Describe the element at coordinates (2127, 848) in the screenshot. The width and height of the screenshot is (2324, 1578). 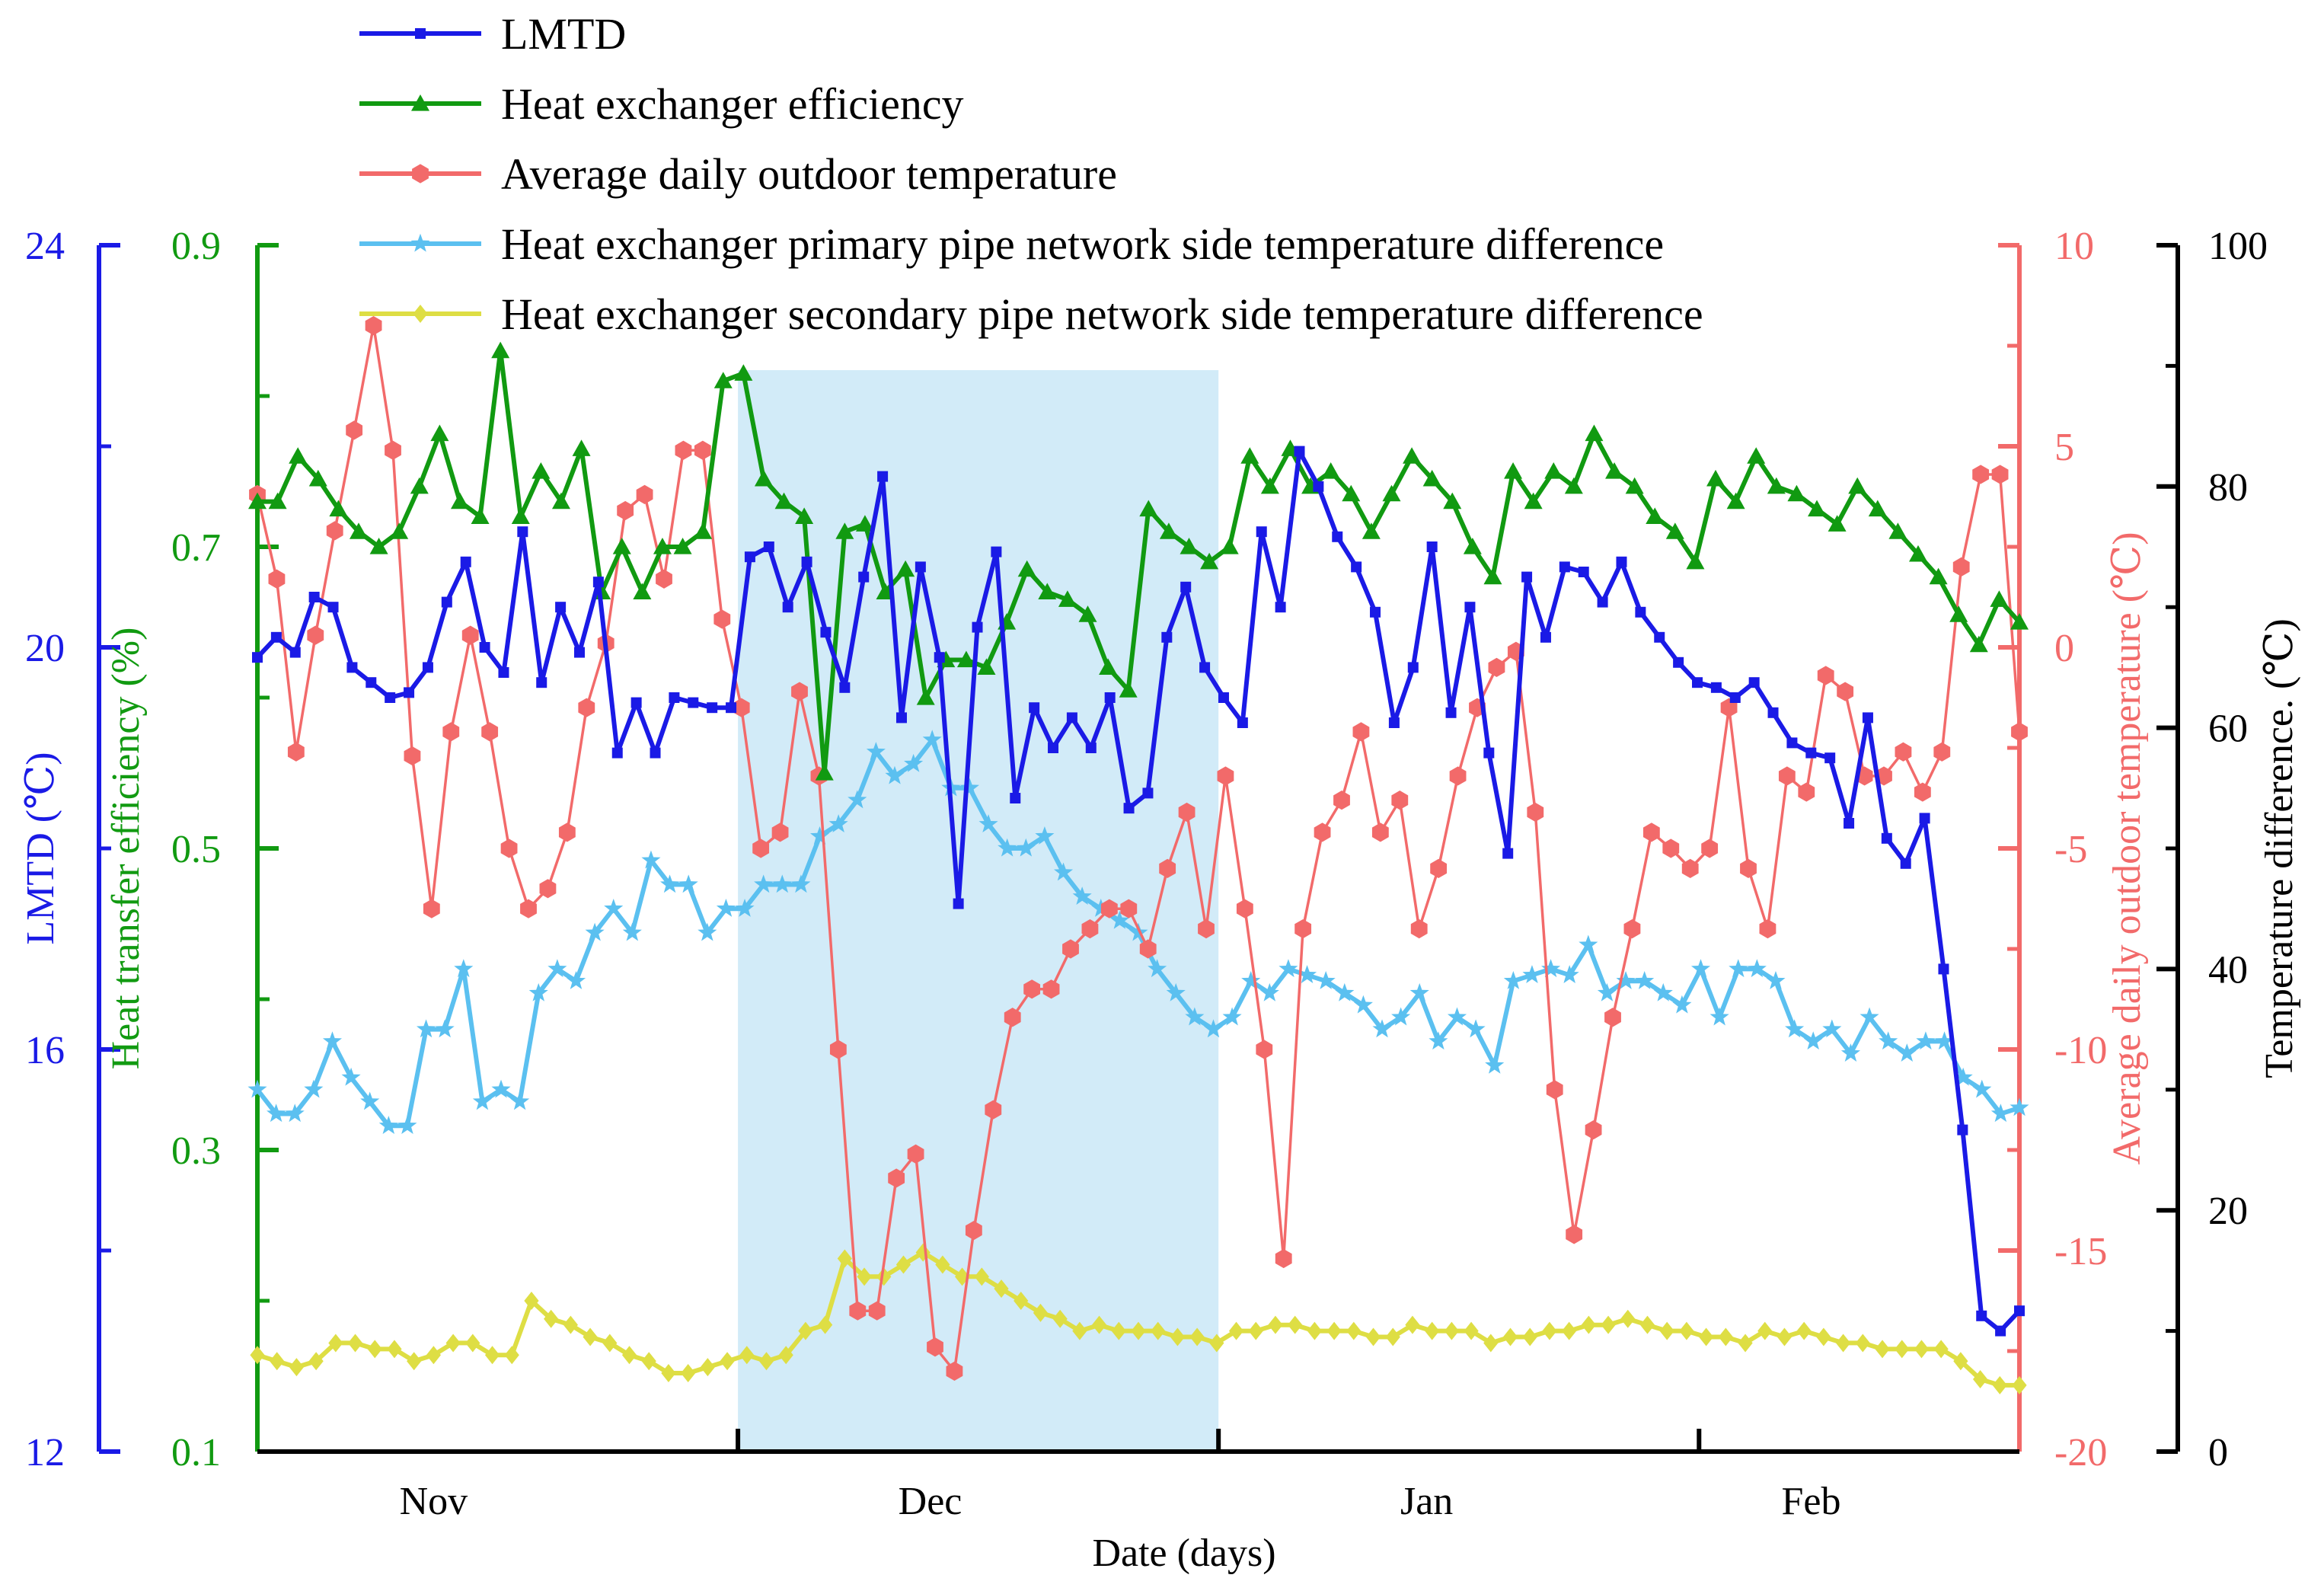
I see `y-axis-title-temp: Average daily outdoor temperature (℃)` at that location.